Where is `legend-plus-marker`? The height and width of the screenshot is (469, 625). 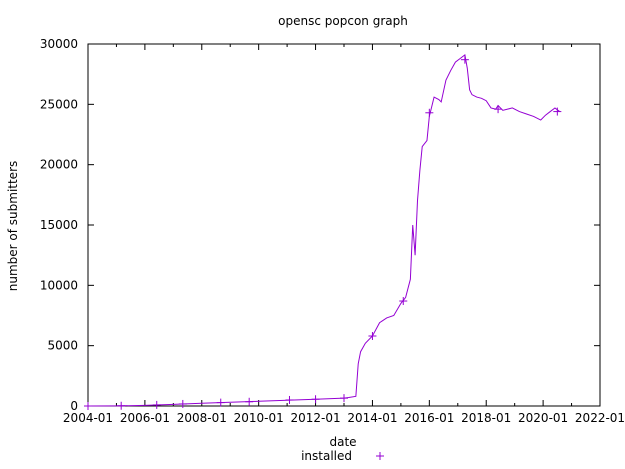
legend-plus-marker is located at coordinates (380, 456).